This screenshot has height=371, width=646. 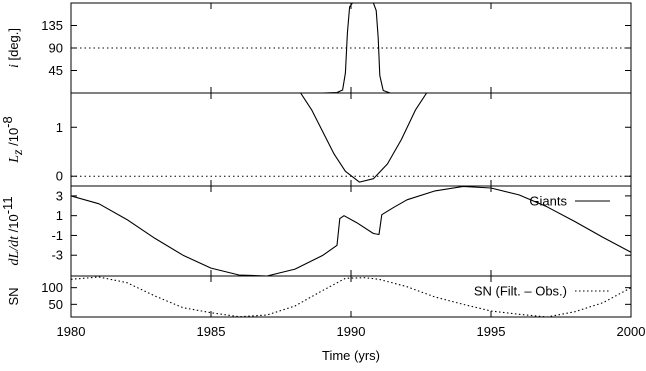 What do you see at coordinates (57, 235) in the screenshot?
I see `y-tick-label: -1` at bounding box center [57, 235].